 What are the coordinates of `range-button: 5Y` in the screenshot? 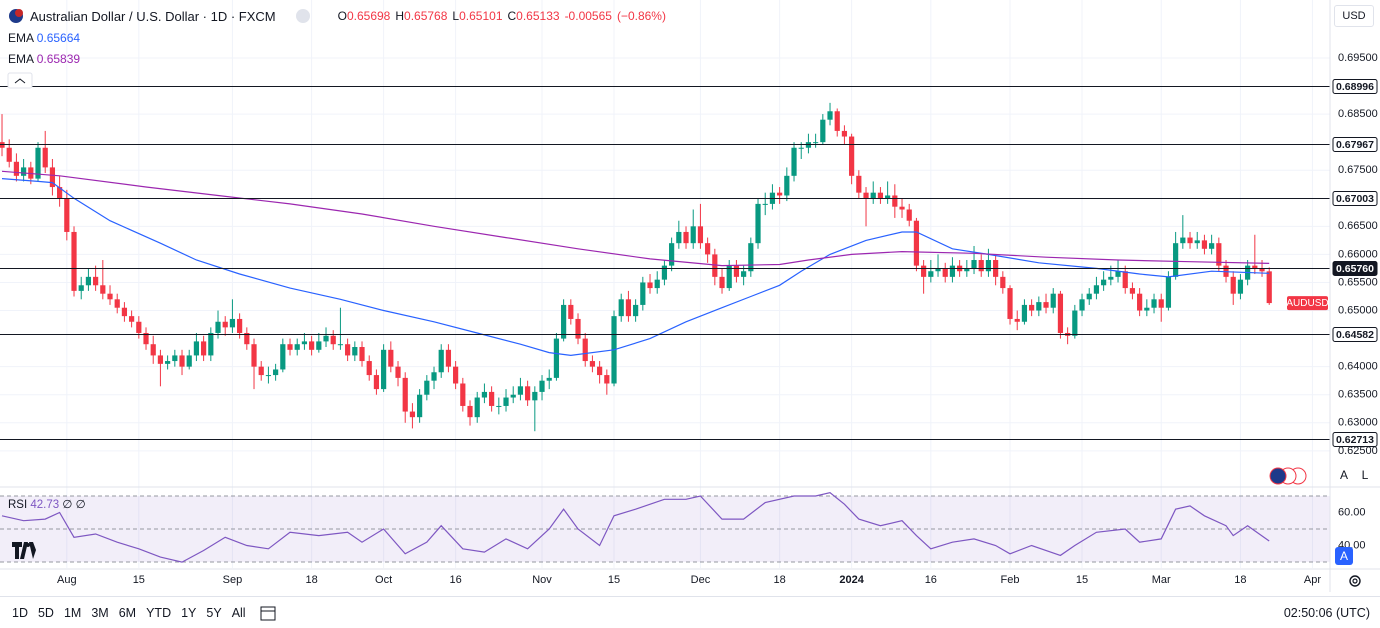 It's located at (214, 613).